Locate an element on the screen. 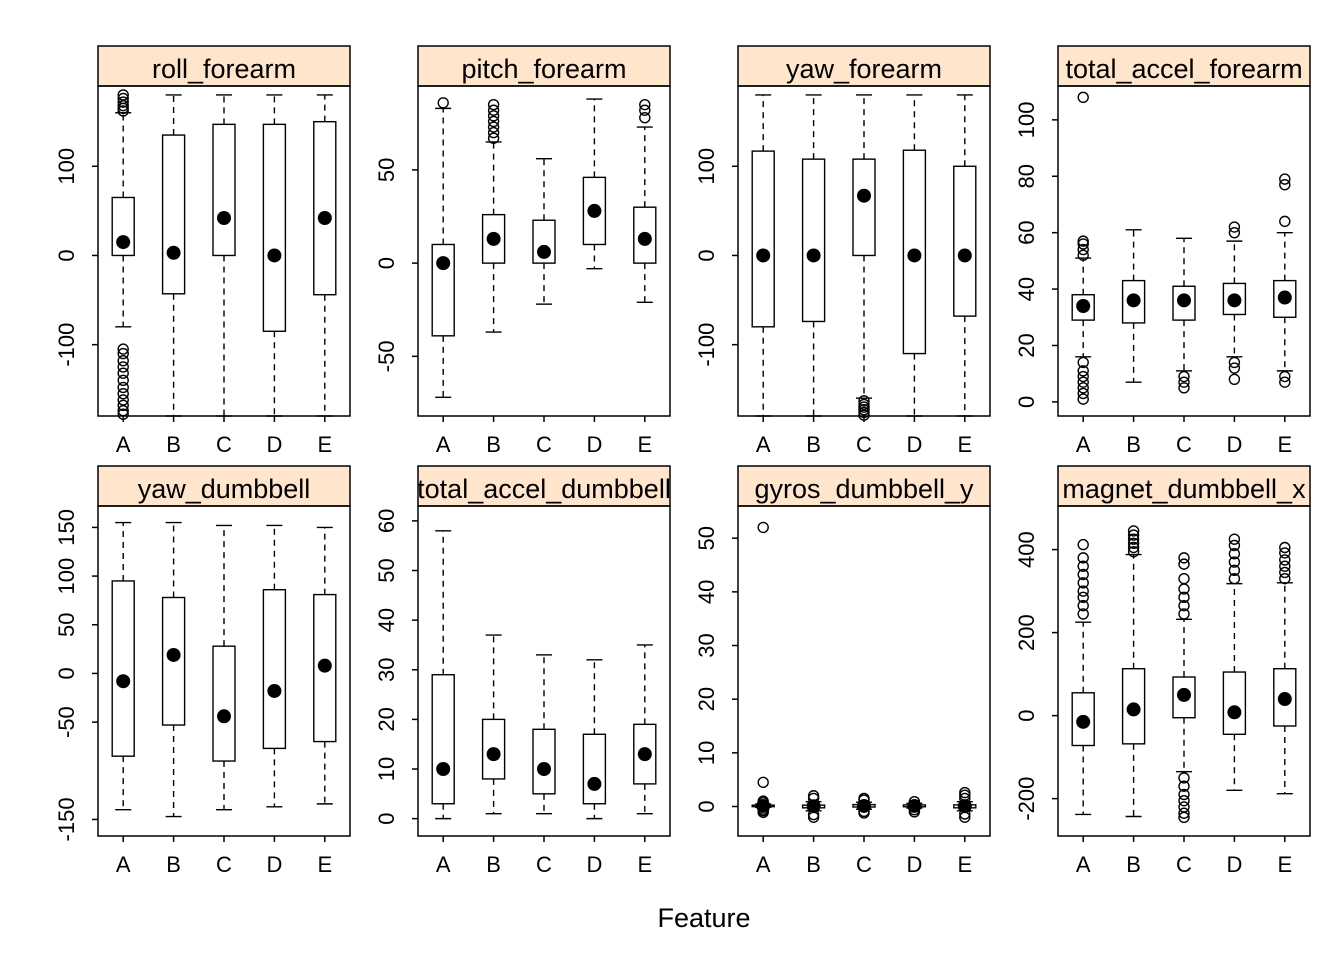 The height and width of the screenshot is (960, 1344). y-tick-label: 10 is located at coordinates (706, 753).